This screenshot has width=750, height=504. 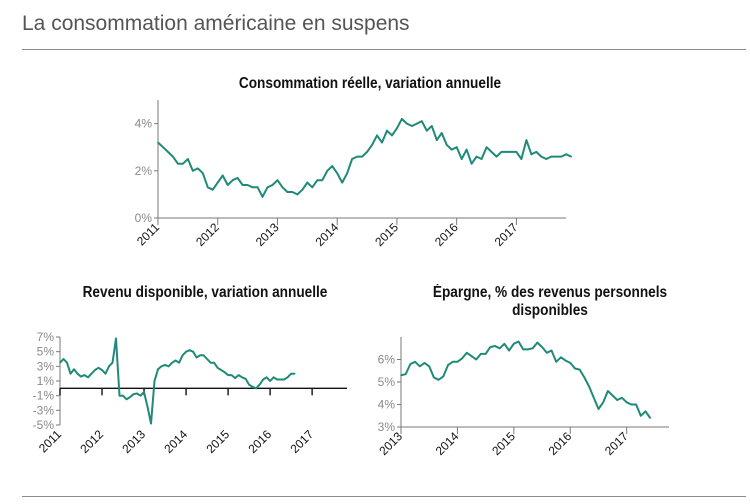 I want to click on revenu-x-tick-label: 2015, so click(x=217, y=441).